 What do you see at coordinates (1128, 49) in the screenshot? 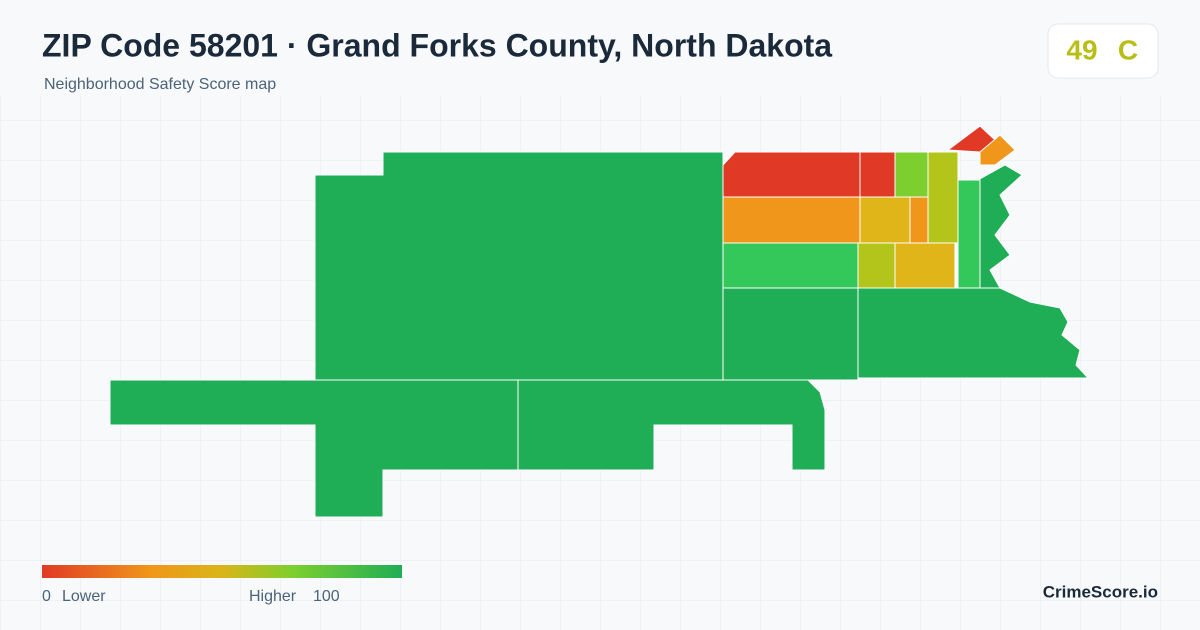
I see `score-grade: C` at bounding box center [1128, 49].